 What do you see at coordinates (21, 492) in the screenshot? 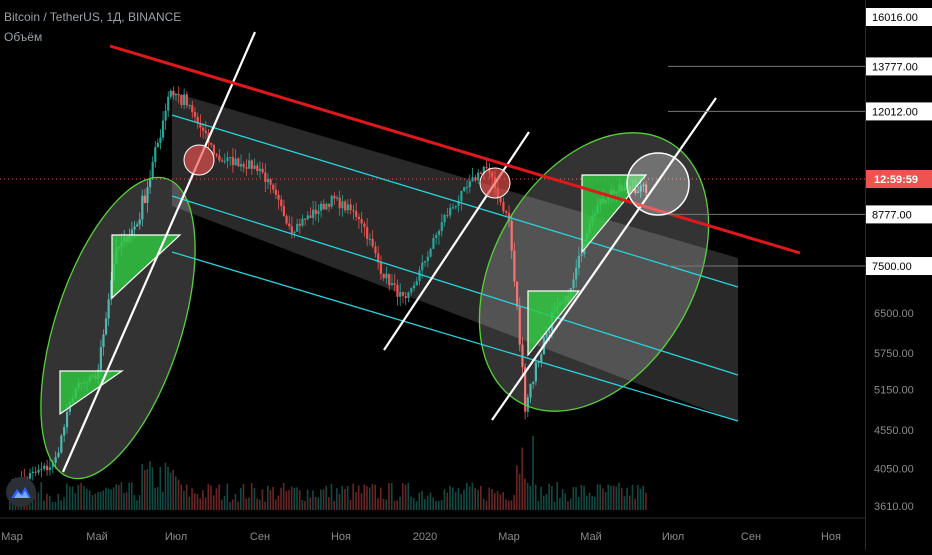
I see `tradingview-logo` at bounding box center [21, 492].